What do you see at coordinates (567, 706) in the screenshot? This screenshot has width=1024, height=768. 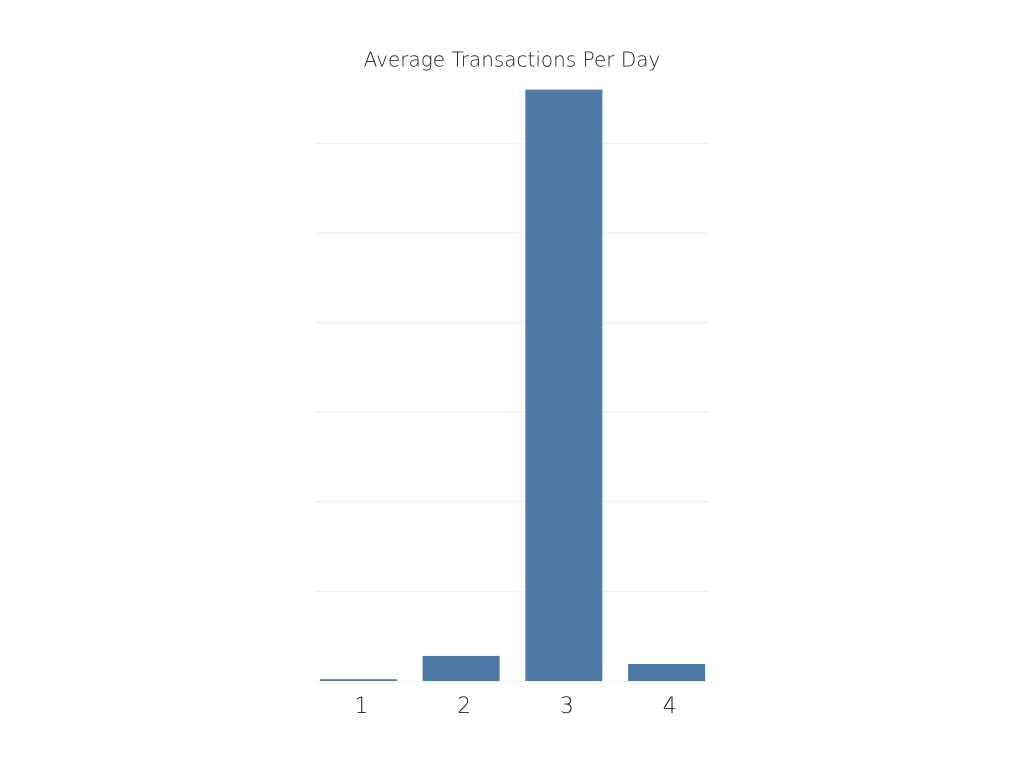 I see `x-tick-label: 3` at bounding box center [567, 706].